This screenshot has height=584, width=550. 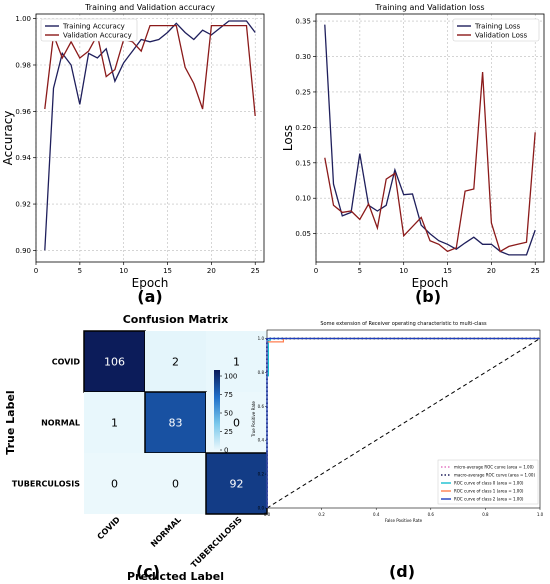 What do you see at coordinates (261, 508) in the screenshot?
I see `y-tick-label: 0.0` at bounding box center [261, 508].